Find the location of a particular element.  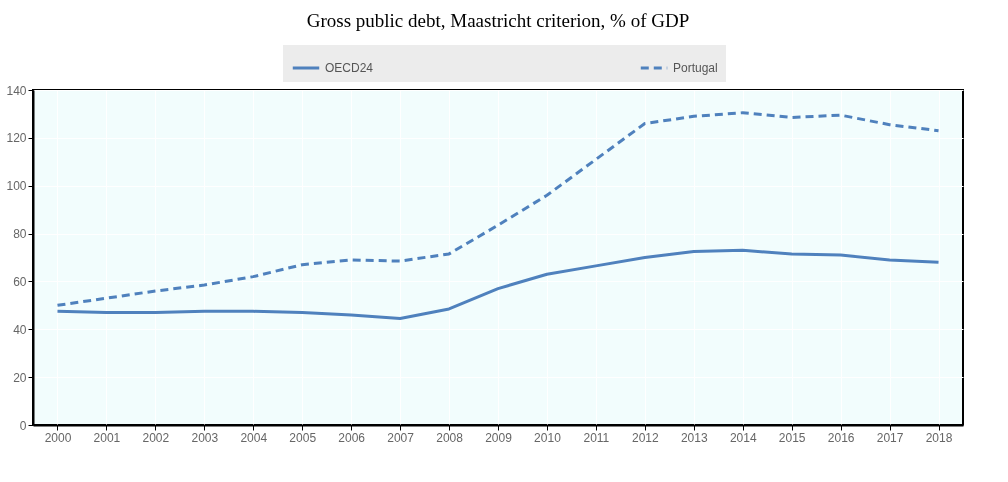

x-tick-label: 2017 is located at coordinates (890, 437).